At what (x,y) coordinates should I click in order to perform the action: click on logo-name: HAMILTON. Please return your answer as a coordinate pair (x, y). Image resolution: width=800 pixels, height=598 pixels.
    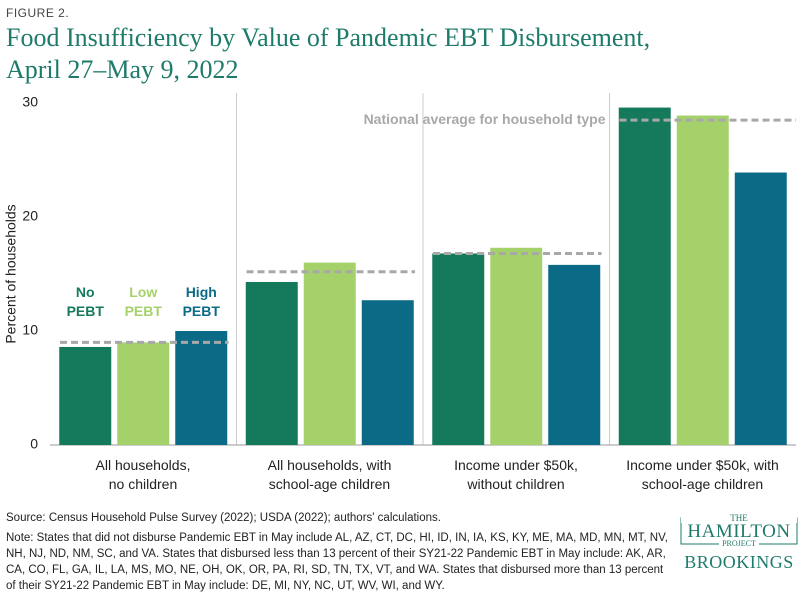
    Looking at the image, I should click on (739, 531).